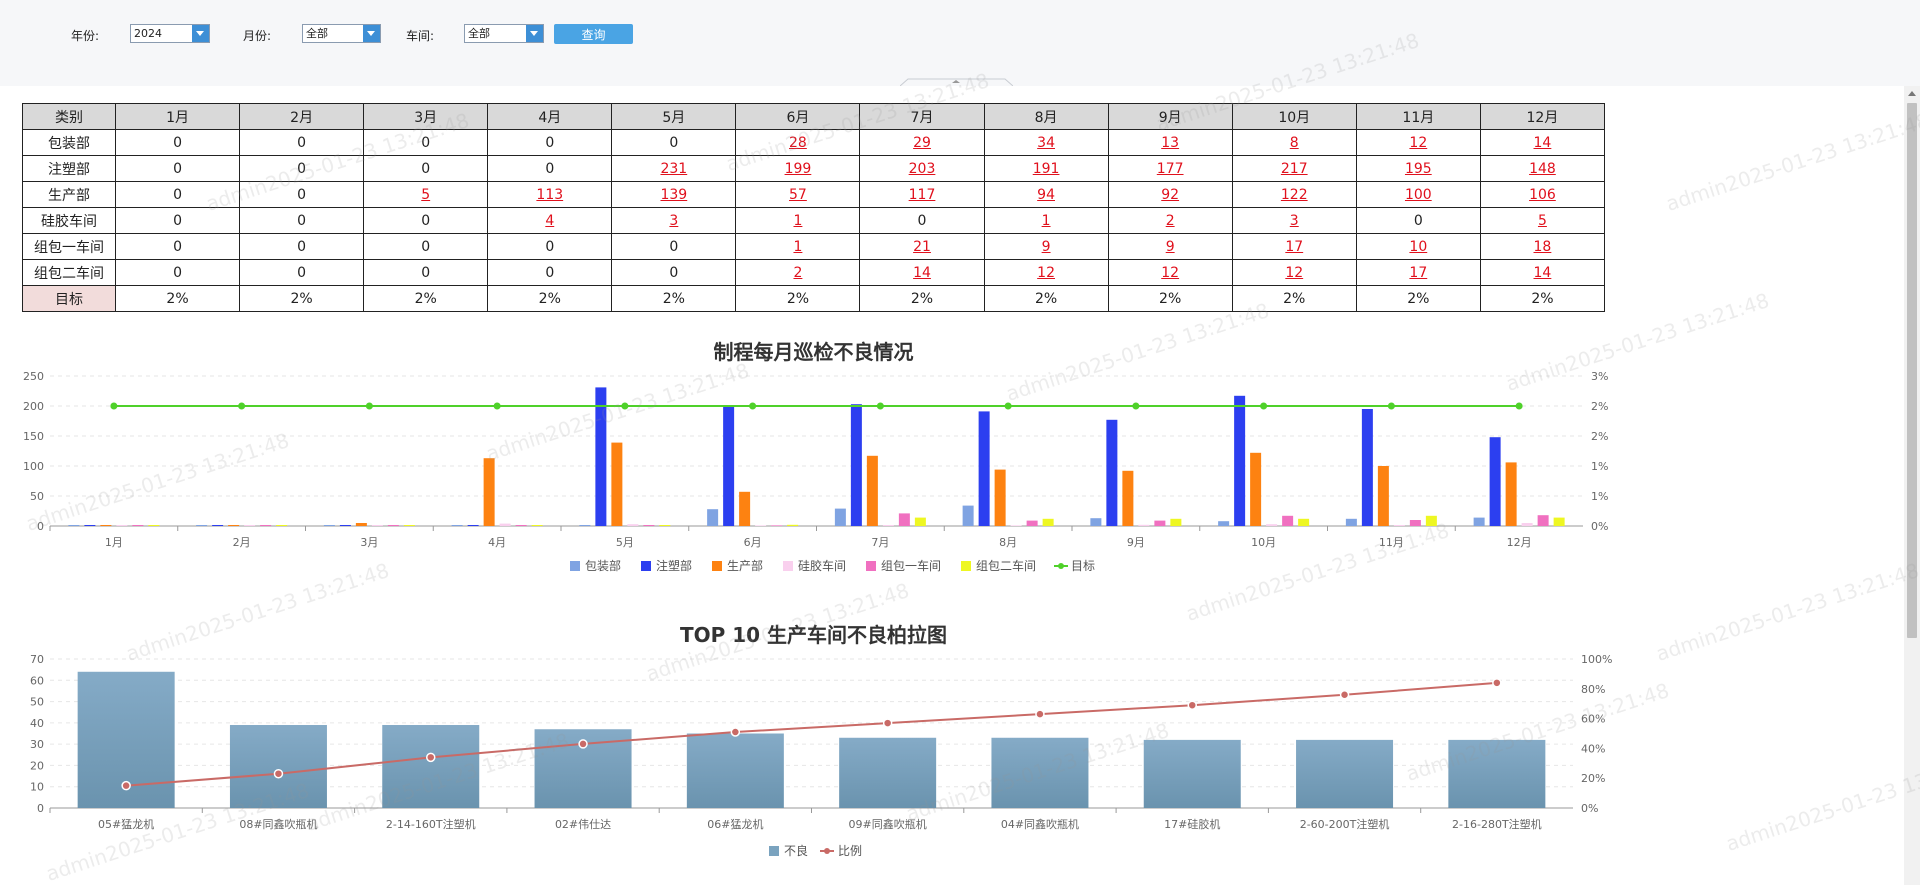 This screenshot has width=1920, height=885. Describe the element at coordinates (922, 168) in the screenshot. I see `defect-count-link: 203` at that location.